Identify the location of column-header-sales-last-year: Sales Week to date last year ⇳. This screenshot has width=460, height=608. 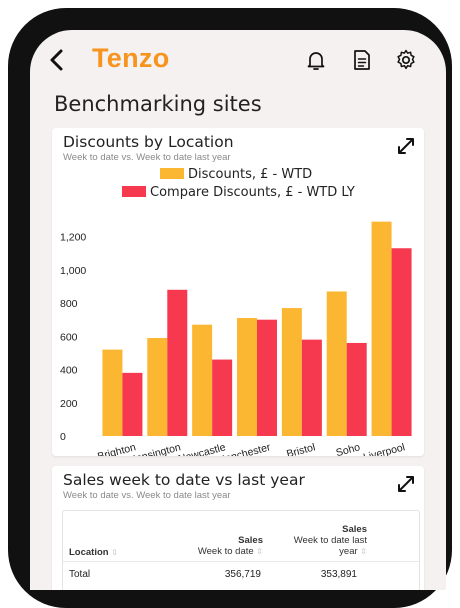
(330, 540).